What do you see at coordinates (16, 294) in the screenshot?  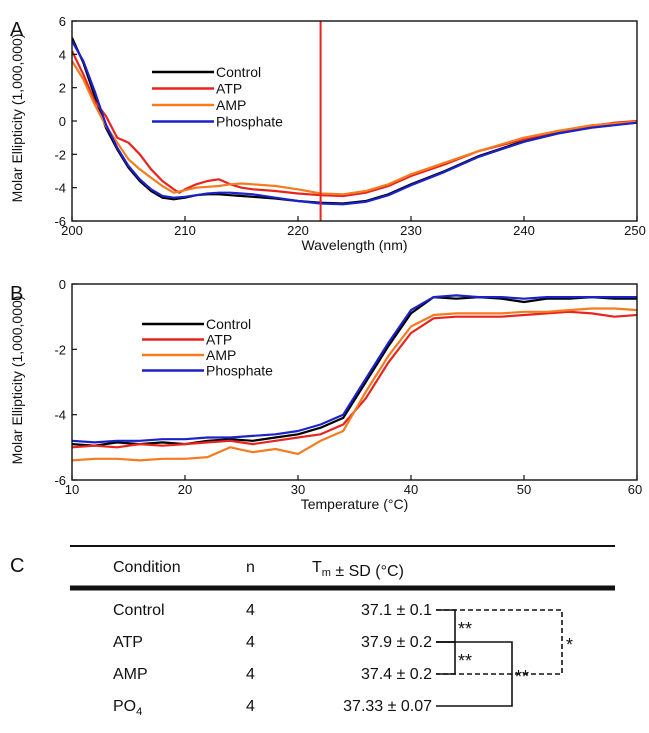 I see `panel-letter: B` at bounding box center [16, 294].